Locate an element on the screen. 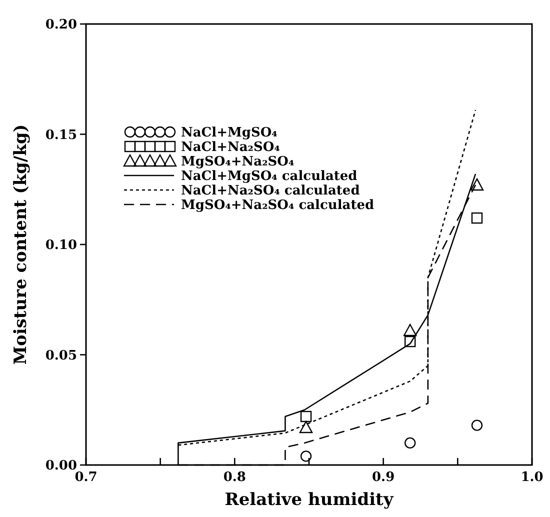 Image resolution: width=550 pixels, height=517 pixels. x-tick-label: 0.8 is located at coordinates (234, 477).